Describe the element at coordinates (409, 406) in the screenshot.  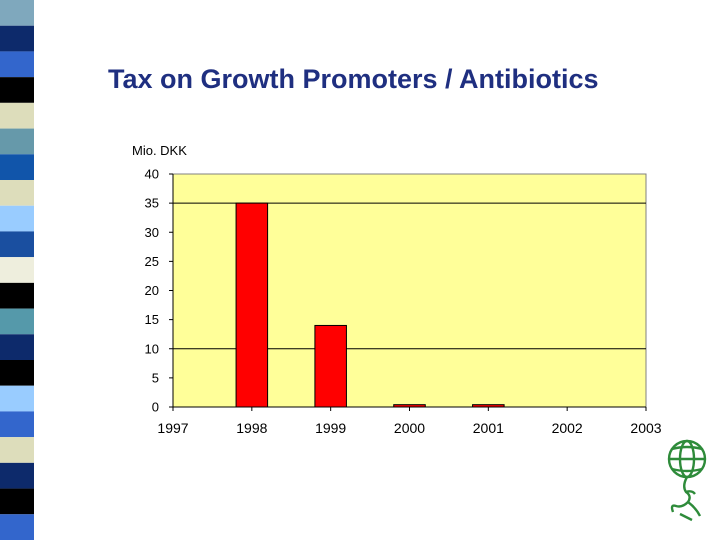
I see `bar-2000` at that location.